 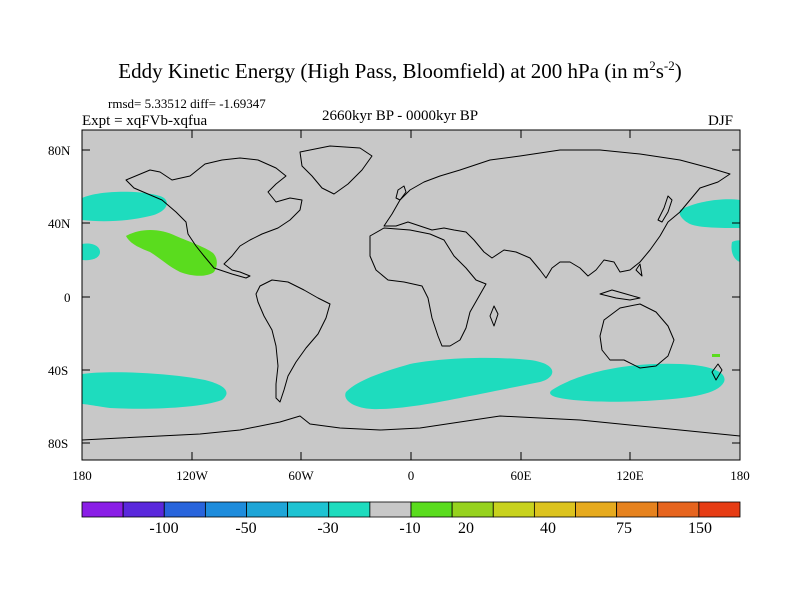 I want to click on coast-australia, so click(x=637, y=336).